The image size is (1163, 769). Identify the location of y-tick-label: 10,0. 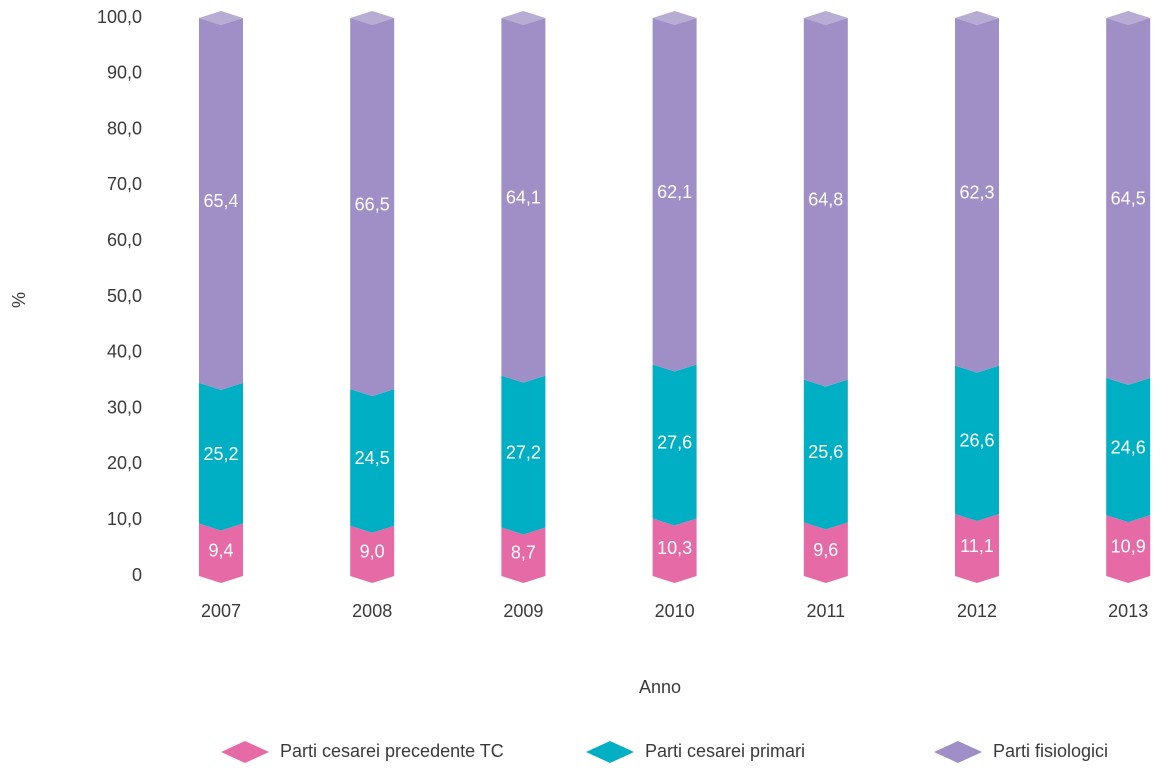
(124, 519).